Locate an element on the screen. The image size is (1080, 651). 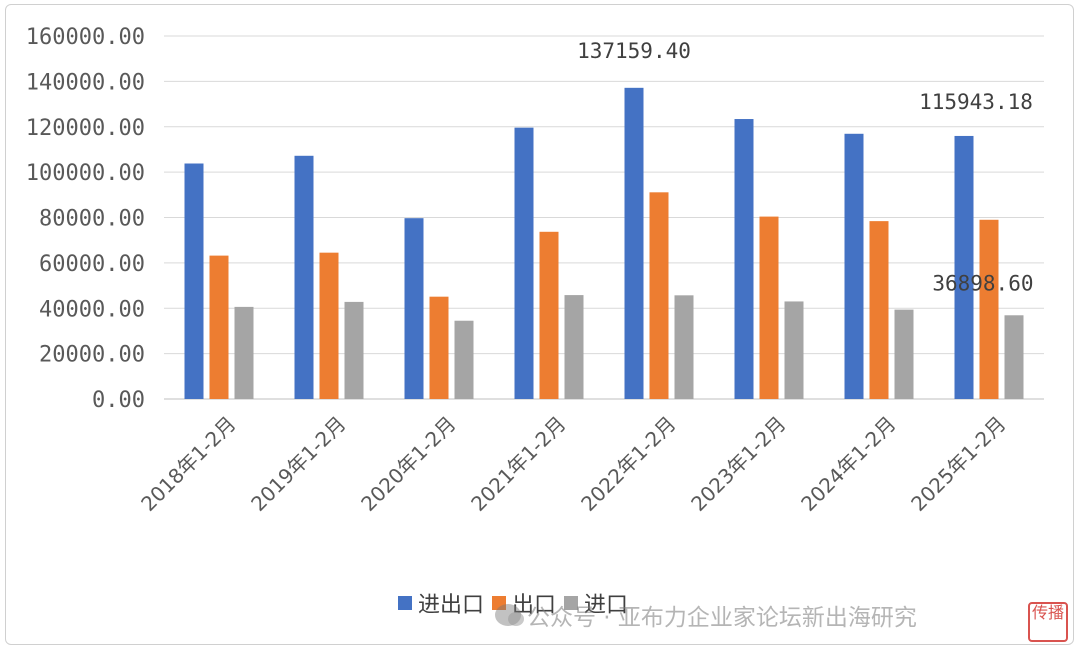
y-tick-label: 40000.00 is located at coordinates (92, 309).